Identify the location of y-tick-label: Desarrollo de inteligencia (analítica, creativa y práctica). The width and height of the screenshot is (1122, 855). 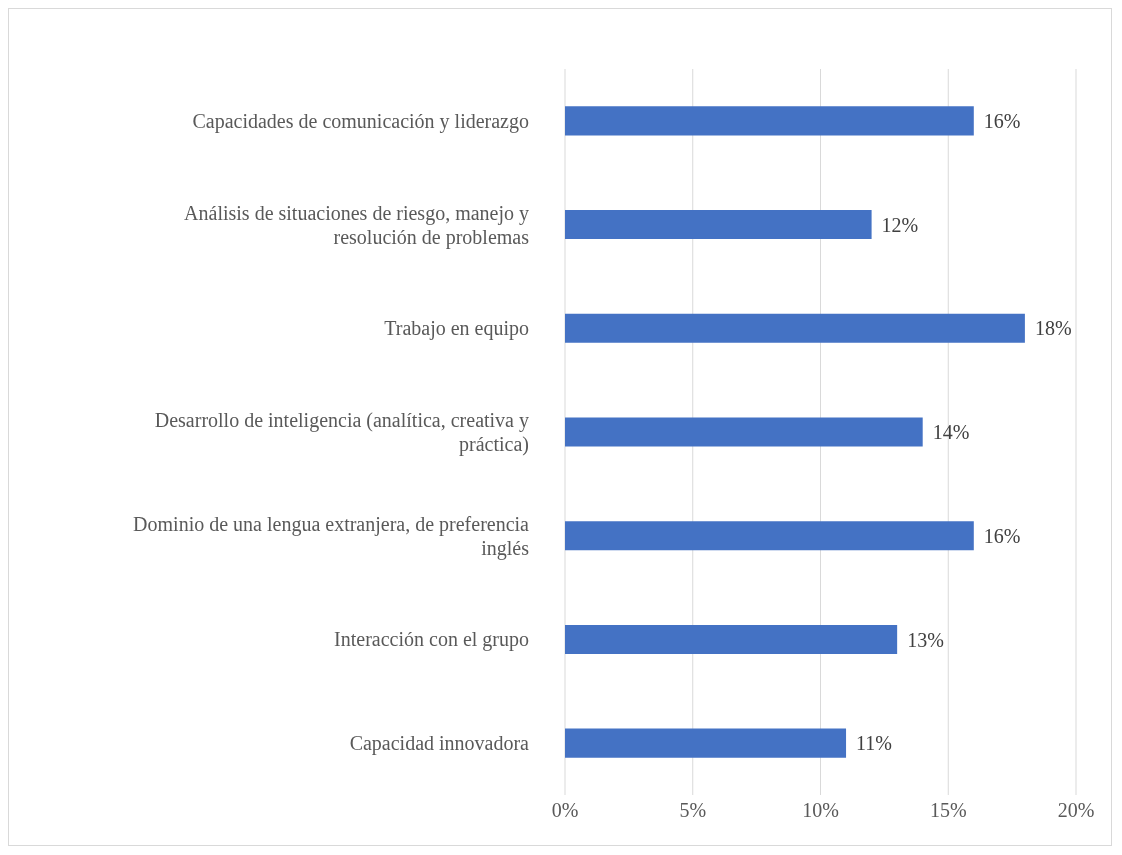
(341, 432).